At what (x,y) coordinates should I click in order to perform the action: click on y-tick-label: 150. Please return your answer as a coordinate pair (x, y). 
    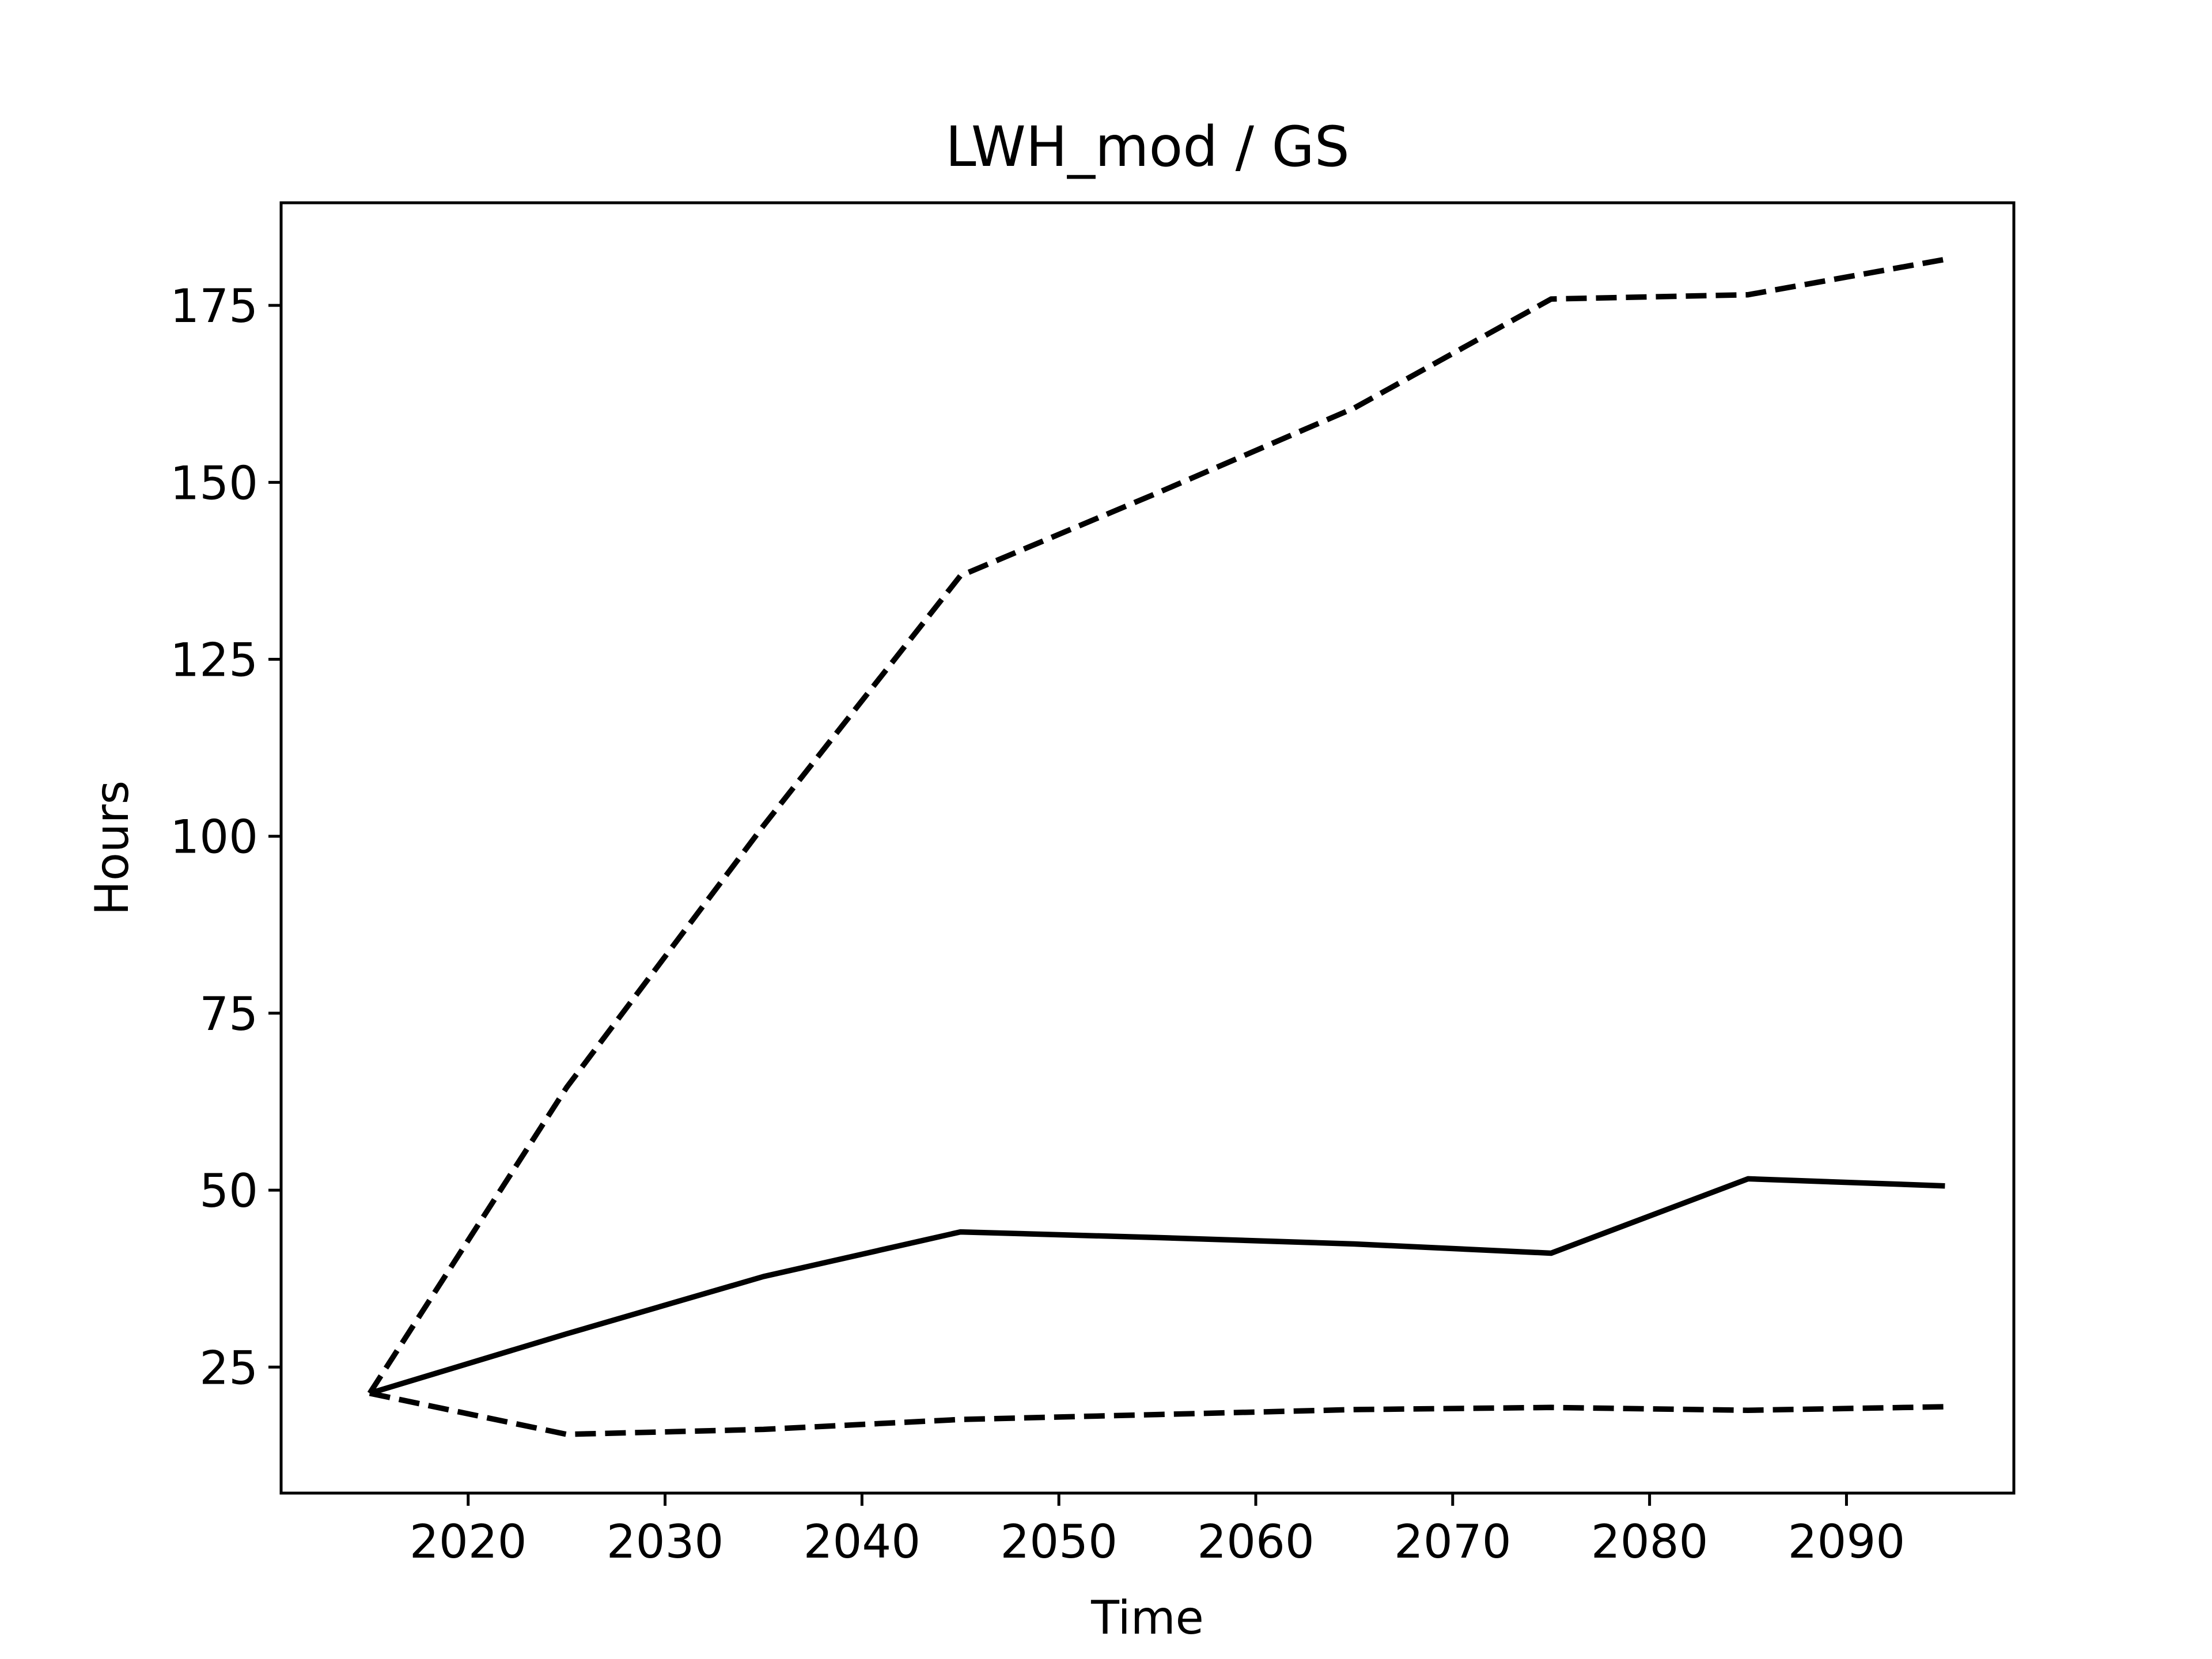
    Looking at the image, I should click on (214, 483).